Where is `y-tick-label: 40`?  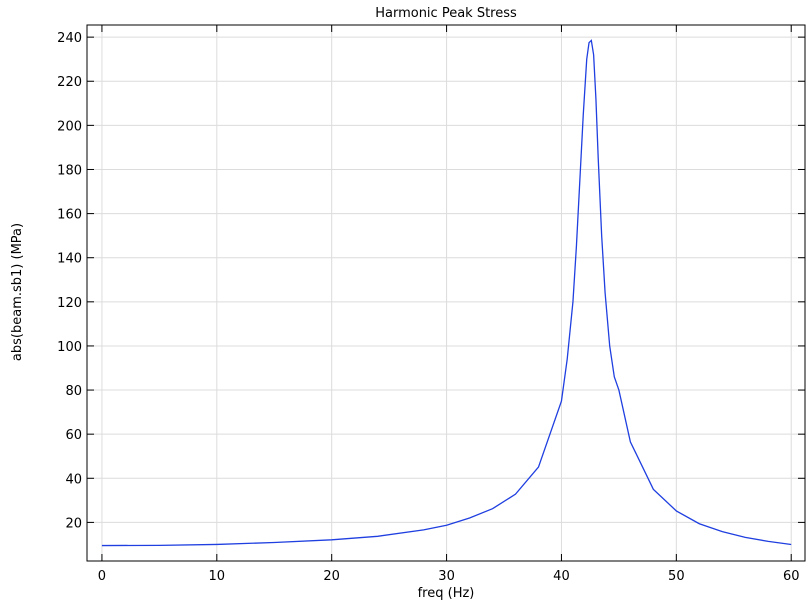 y-tick-label: 40 is located at coordinates (73, 479).